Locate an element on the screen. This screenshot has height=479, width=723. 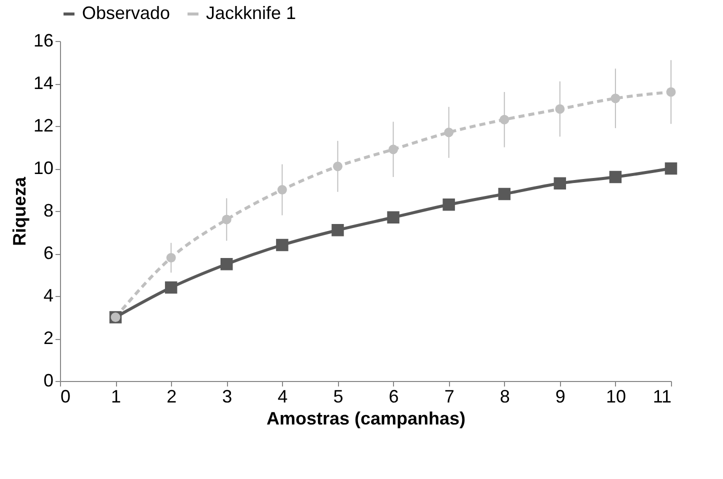
y-tick-label: 8 is located at coordinates (48, 210).